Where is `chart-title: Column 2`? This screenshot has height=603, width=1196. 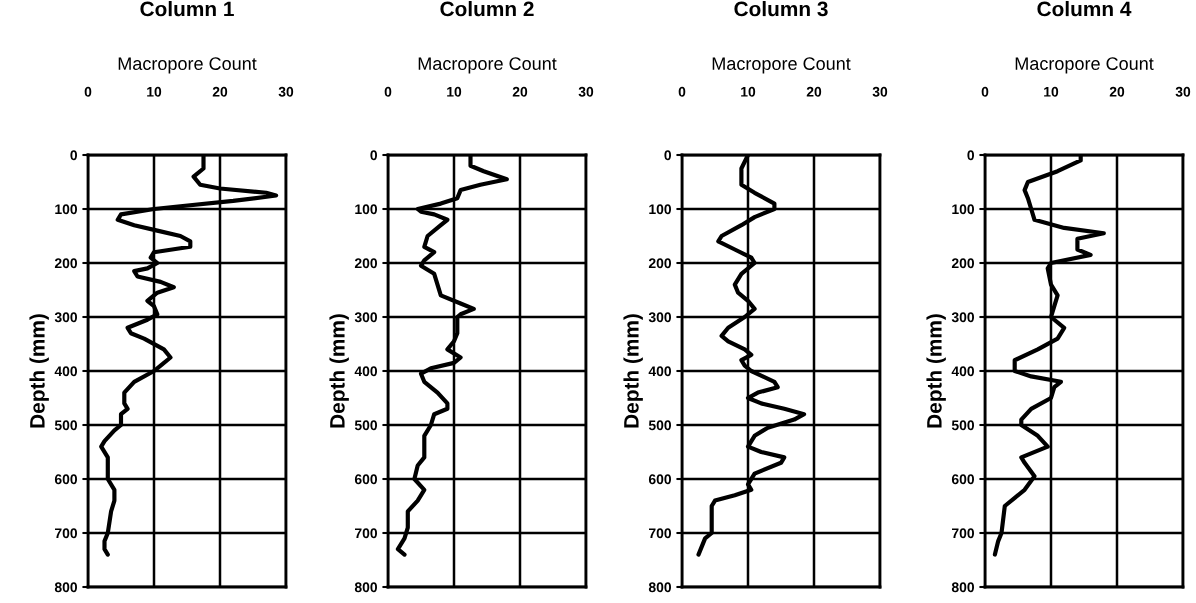 chart-title: Column 2 is located at coordinates (487, 9).